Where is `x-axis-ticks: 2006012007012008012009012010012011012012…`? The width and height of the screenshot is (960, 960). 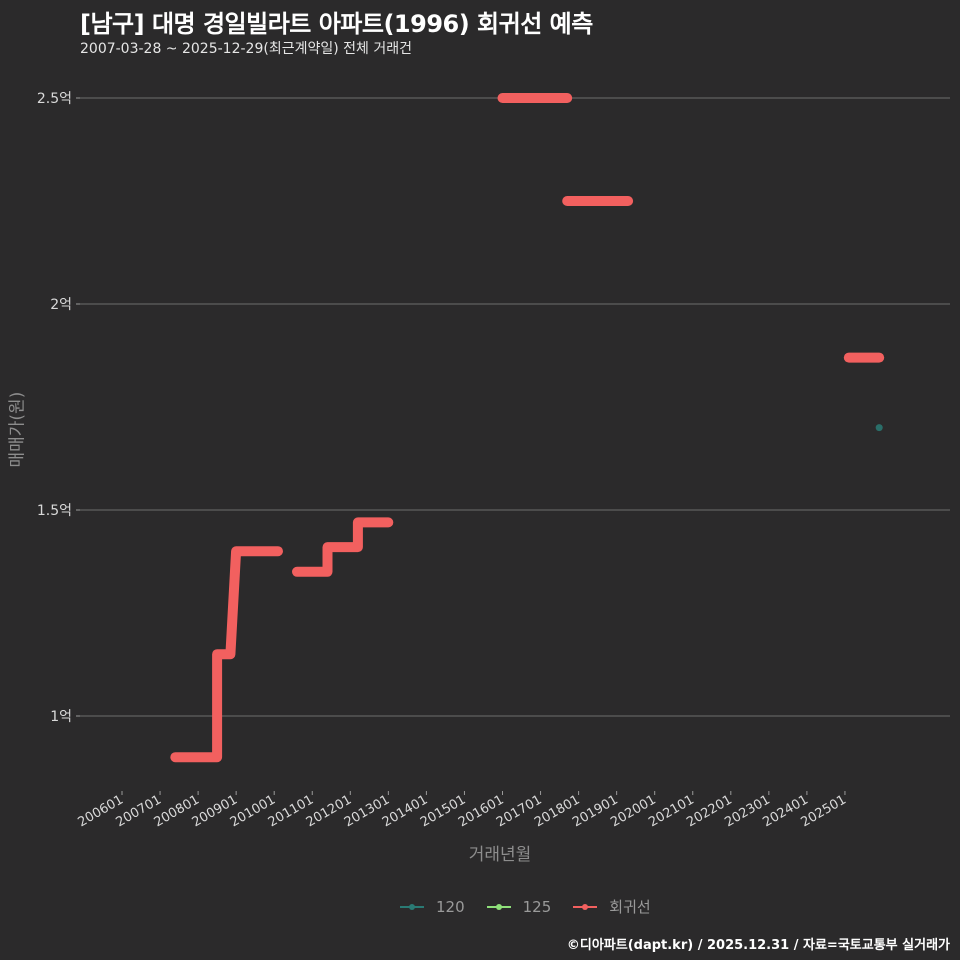
x-axis-ticks: 2006012007012008012009012010012011012012… is located at coordinates (462, 810).